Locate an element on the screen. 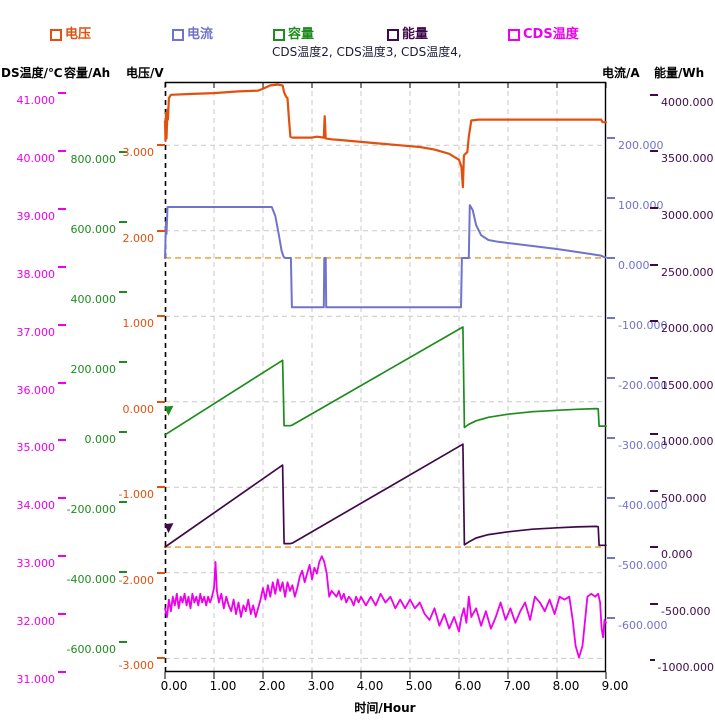 This screenshot has width=715, height=720. legend-subseries-note: CDS温度2, CDS温度3, CDS温度4, is located at coordinates (367, 52).